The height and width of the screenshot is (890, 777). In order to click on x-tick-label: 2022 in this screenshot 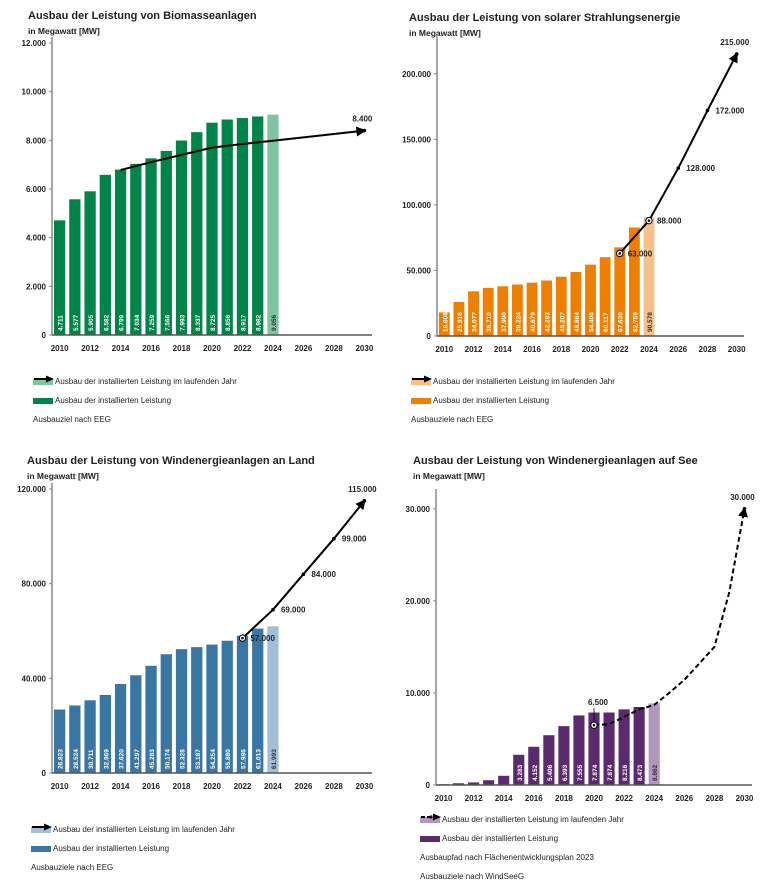, I will do `click(620, 349)`.